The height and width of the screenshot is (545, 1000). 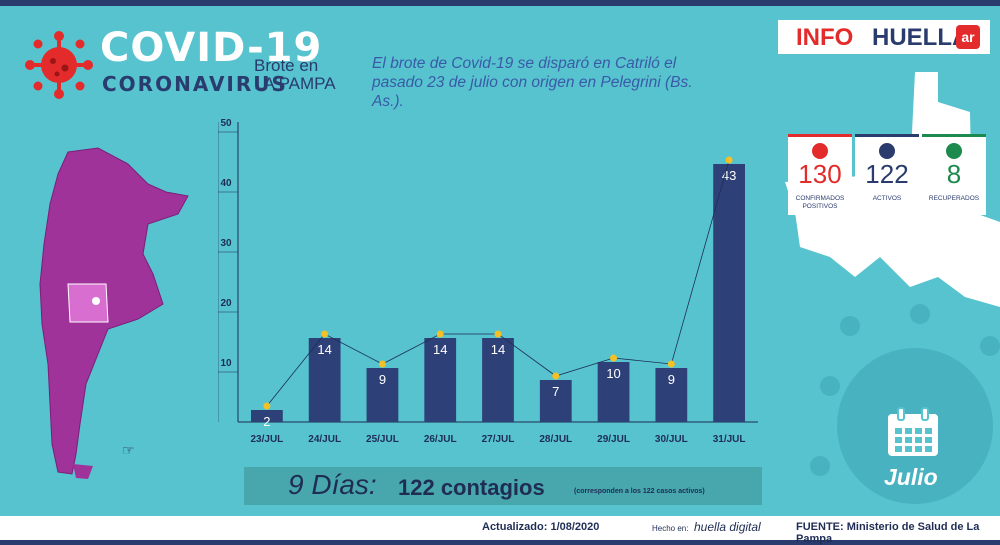 What do you see at coordinates (382, 439) in the screenshot?
I see `x-tick-label: 25/JUL` at bounding box center [382, 439].